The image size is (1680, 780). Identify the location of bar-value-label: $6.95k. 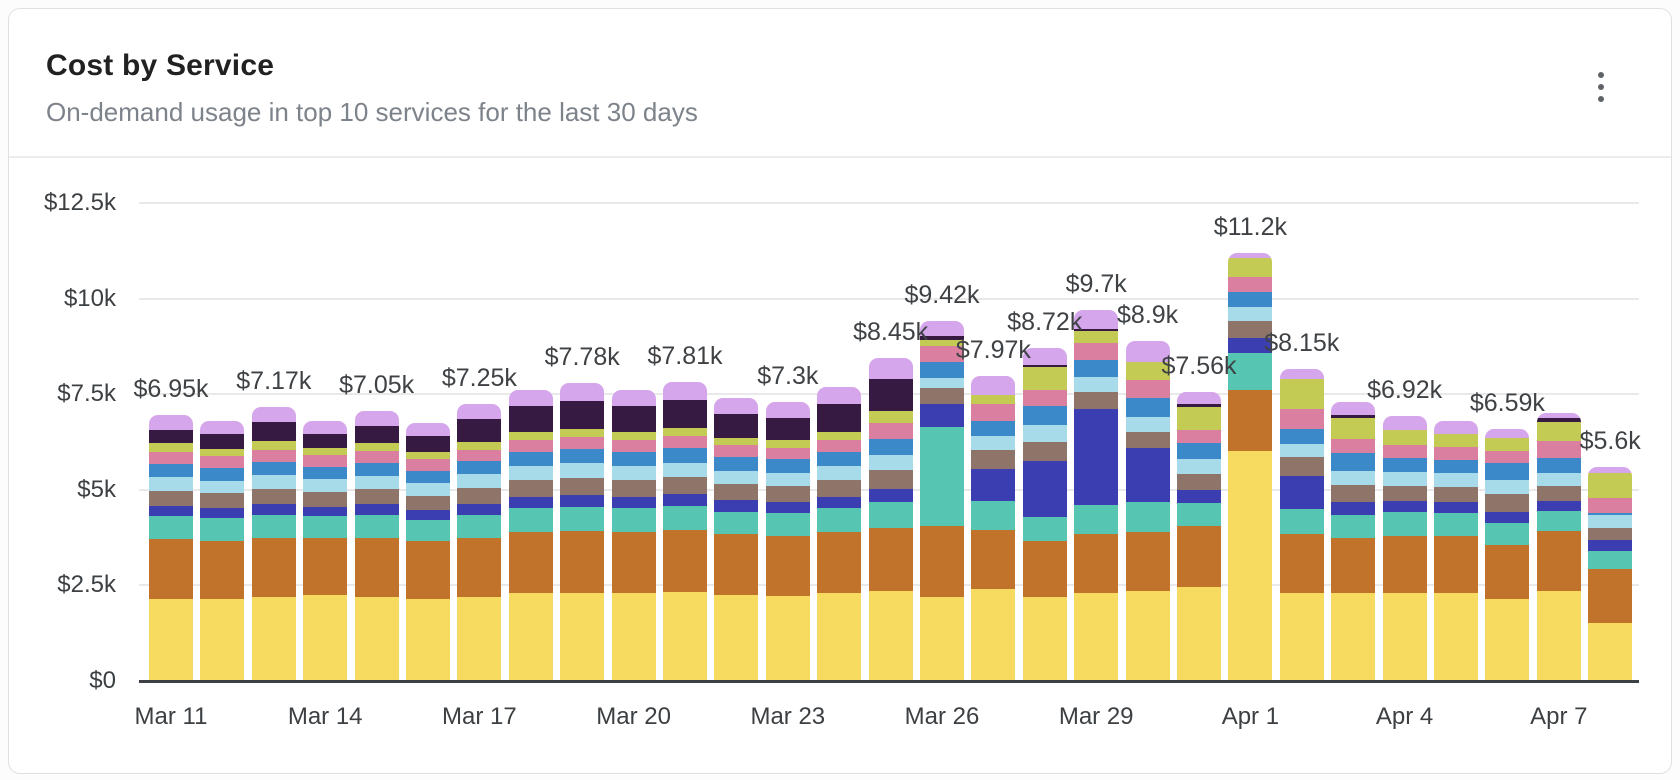
(171, 389).